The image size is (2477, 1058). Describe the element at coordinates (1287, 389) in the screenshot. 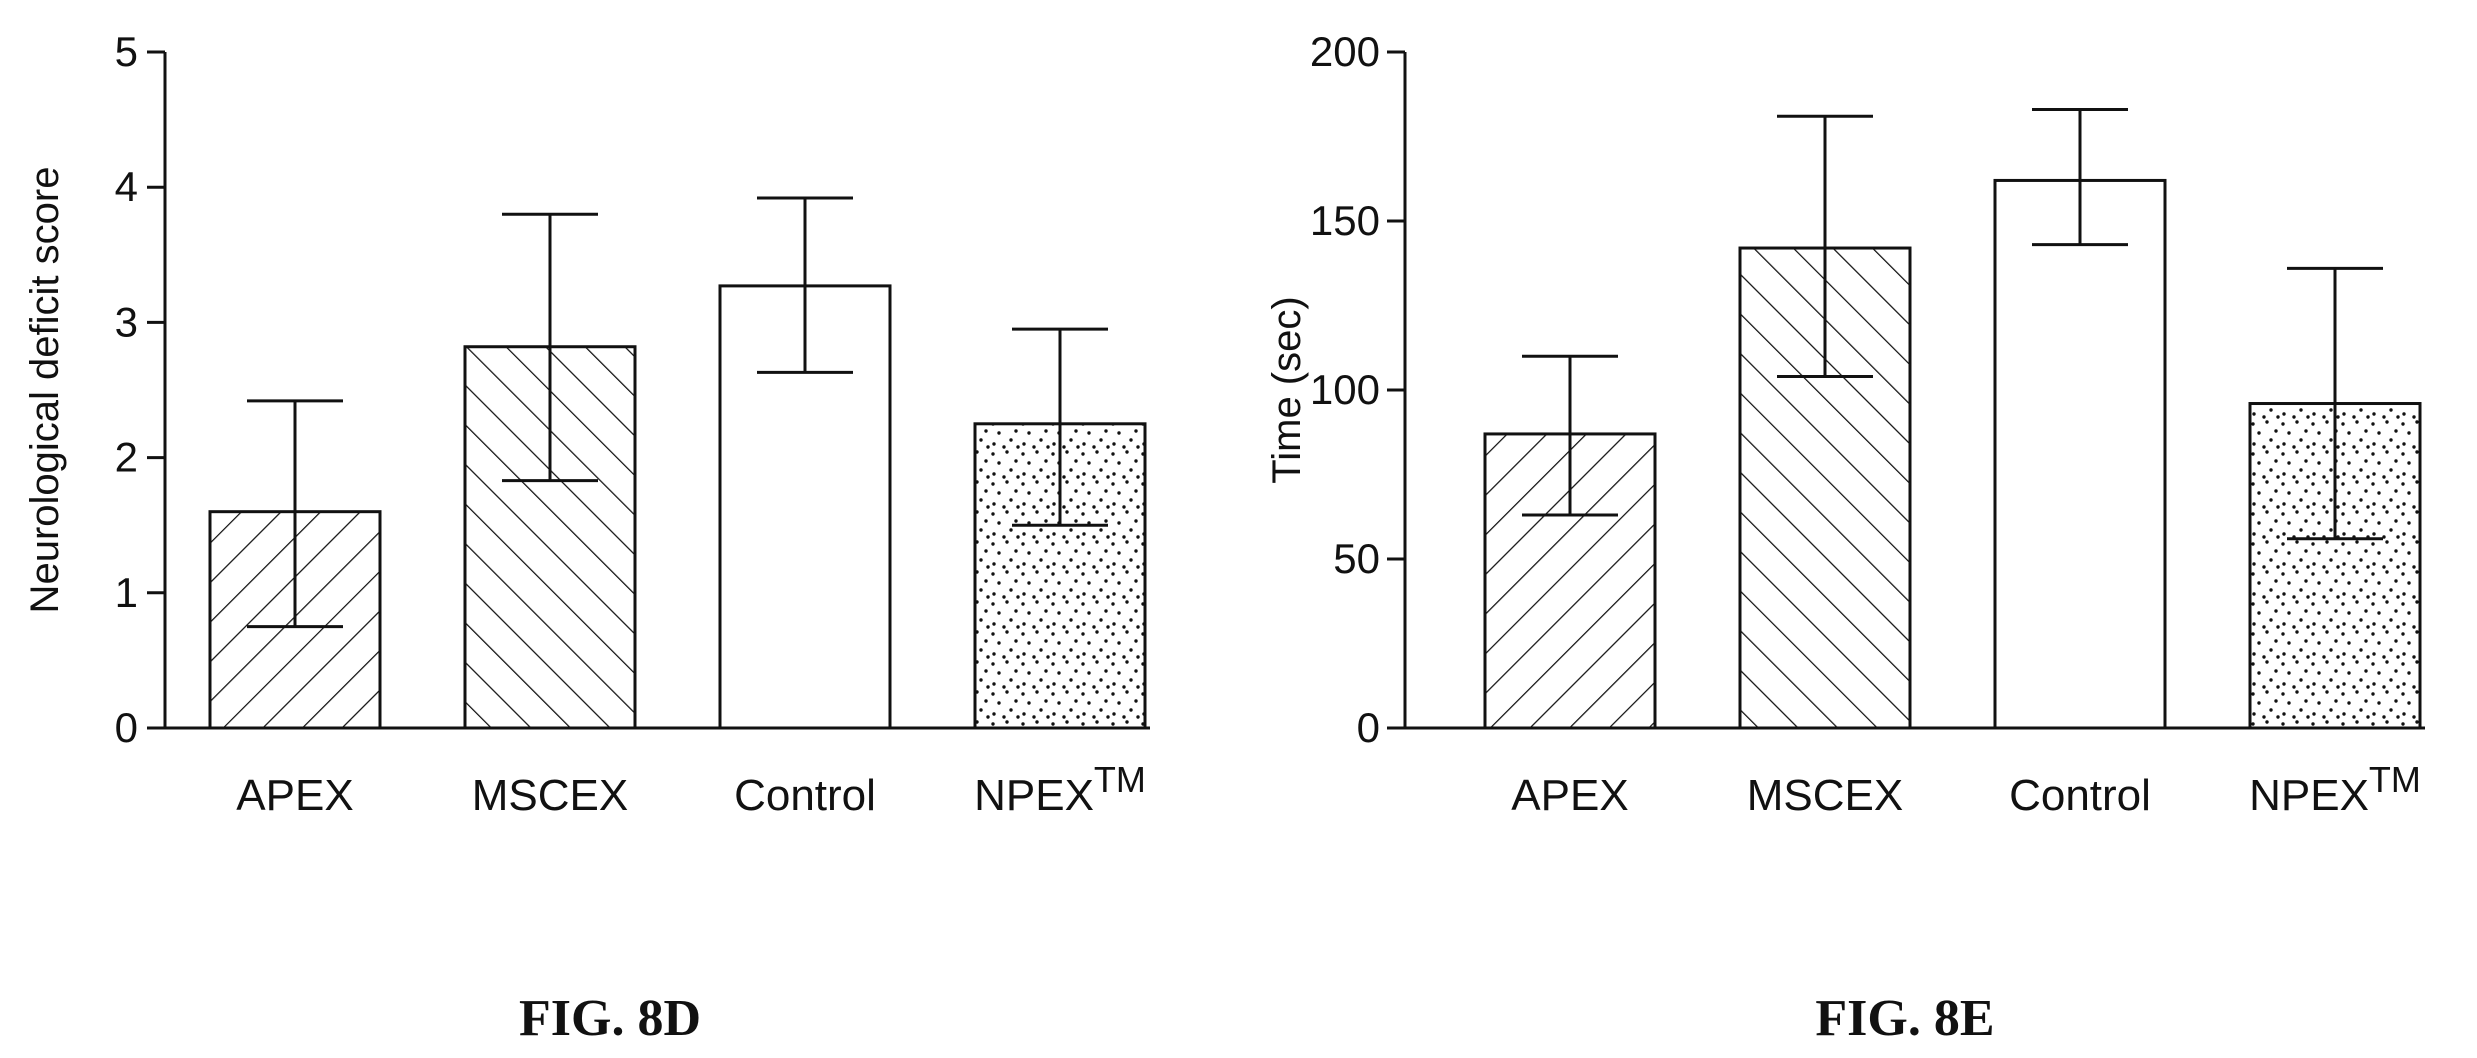

I see `y-axis-label: Time (sec)` at that location.